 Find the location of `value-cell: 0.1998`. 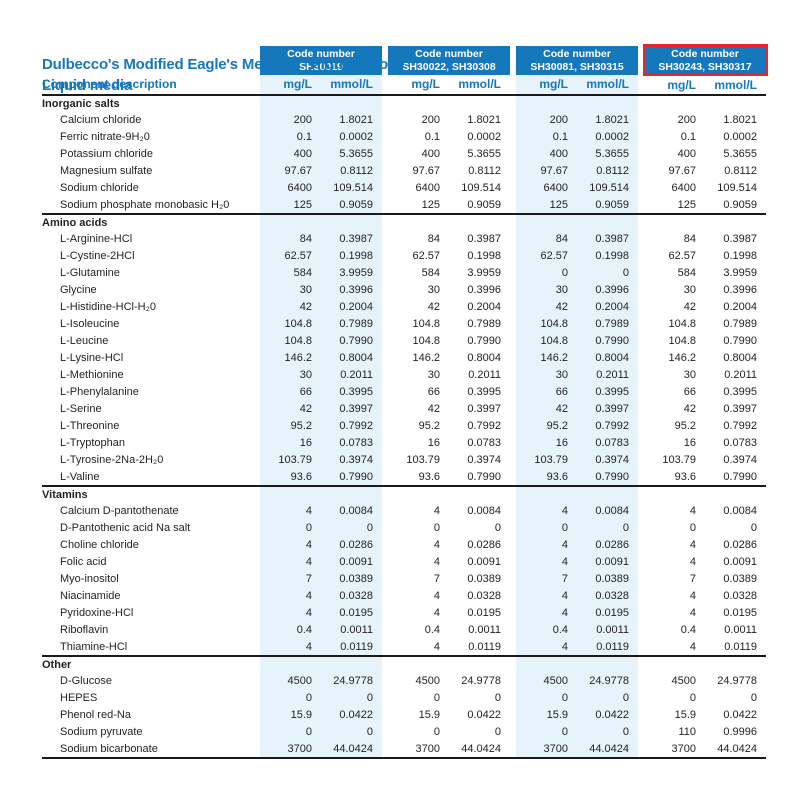

value-cell: 0.1998 is located at coordinates (356, 256).